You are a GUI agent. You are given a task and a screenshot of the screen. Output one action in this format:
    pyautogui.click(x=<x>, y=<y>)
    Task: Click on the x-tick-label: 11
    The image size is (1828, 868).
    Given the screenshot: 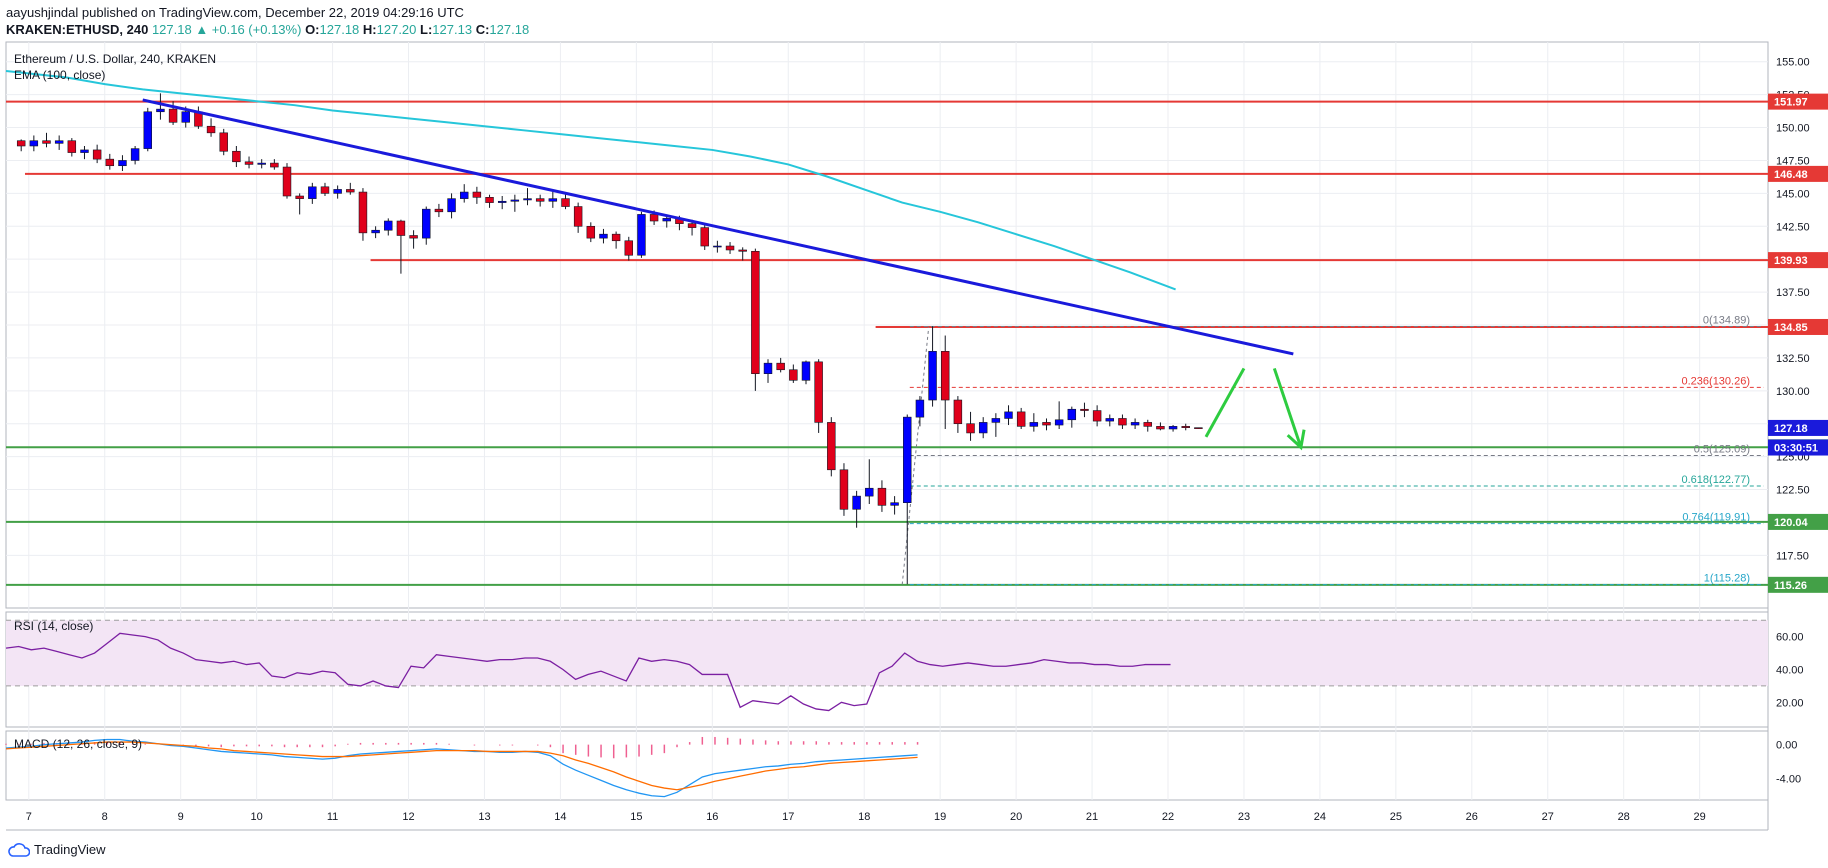 What is the action you would take?
    pyautogui.click(x=332, y=817)
    